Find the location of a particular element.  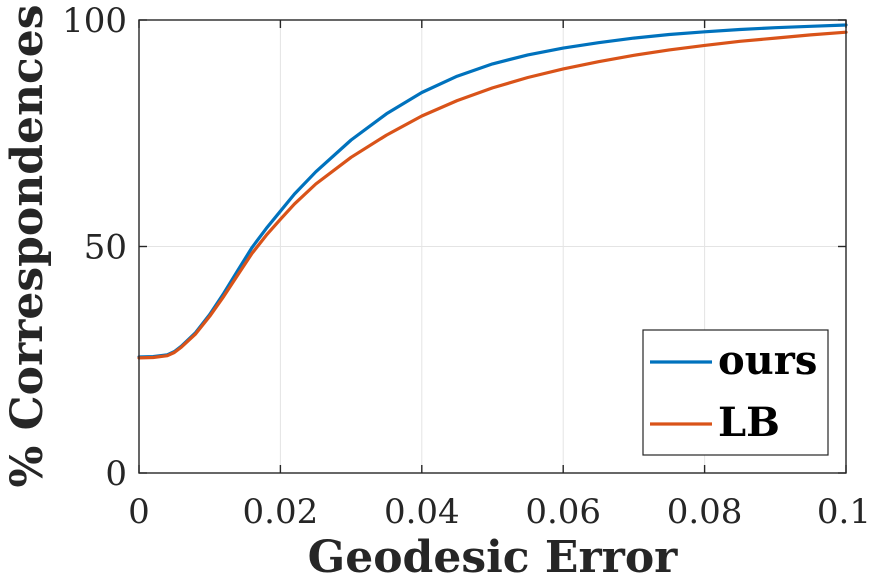

legend: ours LB is located at coordinates (735, 392).